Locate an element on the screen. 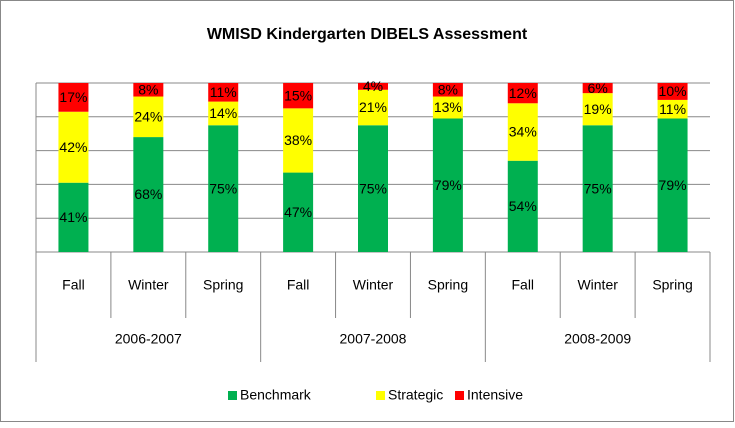 The height and width of the screenshot is (428, 735). data-label: 21% is located at coordinates (373, 107).